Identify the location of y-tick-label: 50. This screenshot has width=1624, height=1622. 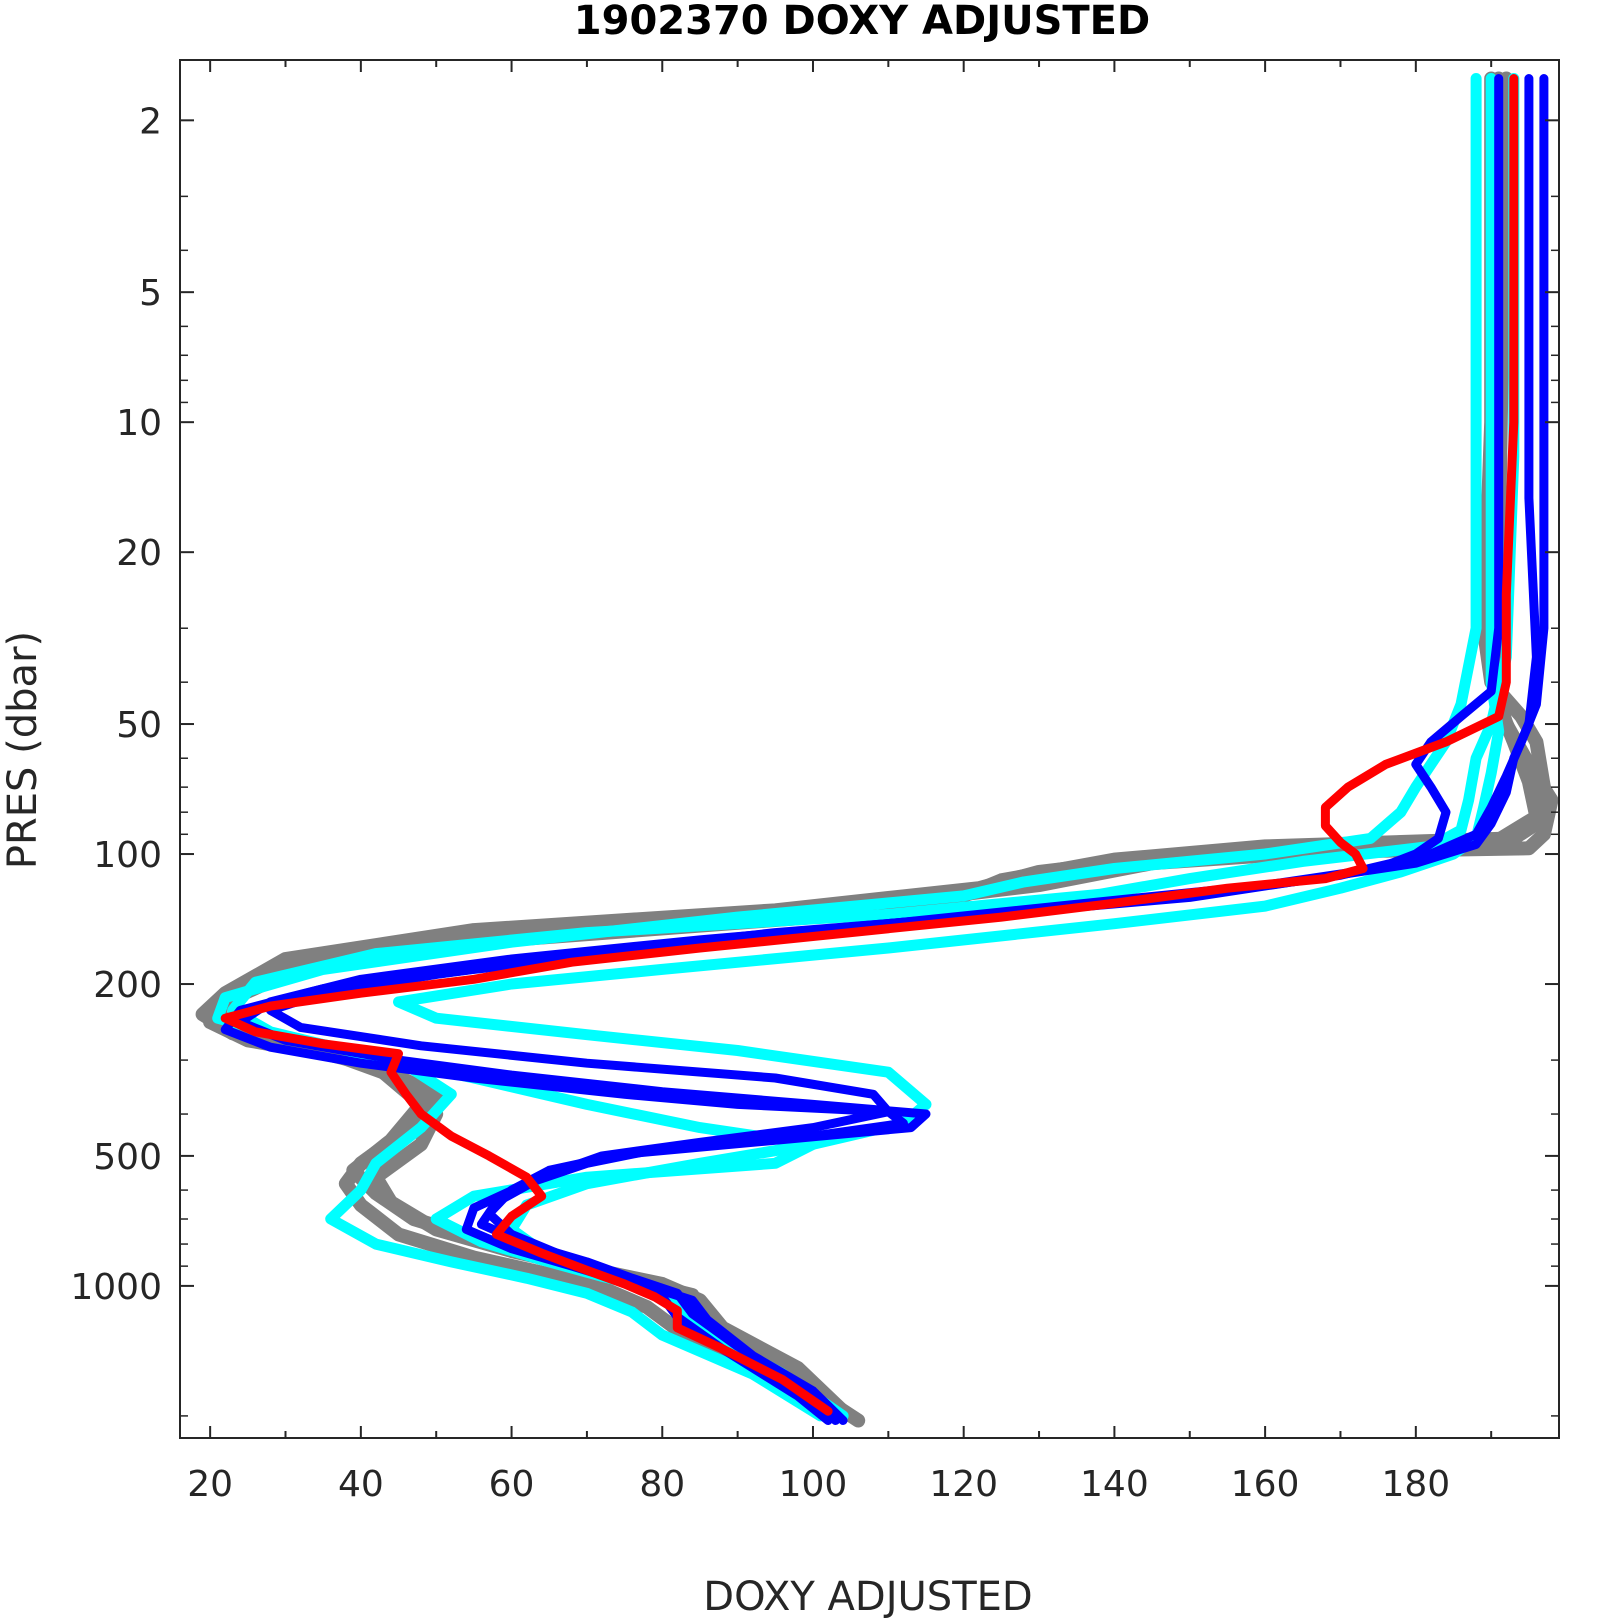
(139, 725).